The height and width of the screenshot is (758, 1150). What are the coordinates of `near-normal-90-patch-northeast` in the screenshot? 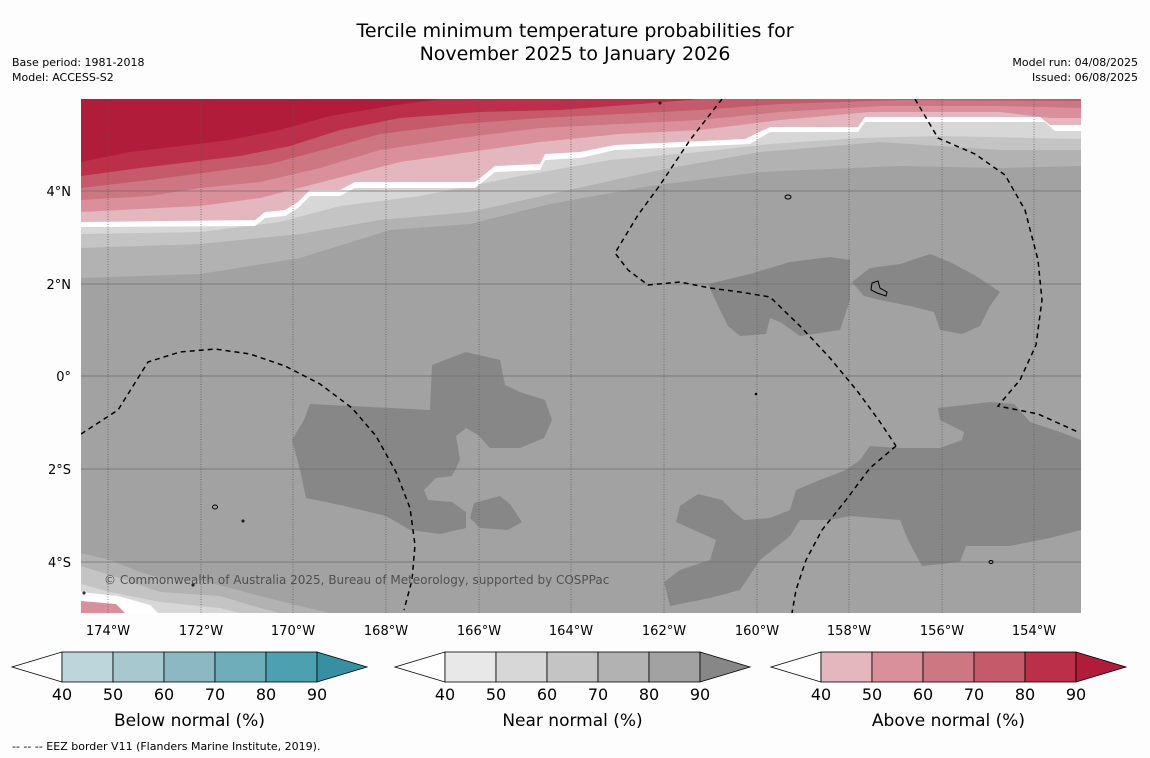 It's located at (926, 294).